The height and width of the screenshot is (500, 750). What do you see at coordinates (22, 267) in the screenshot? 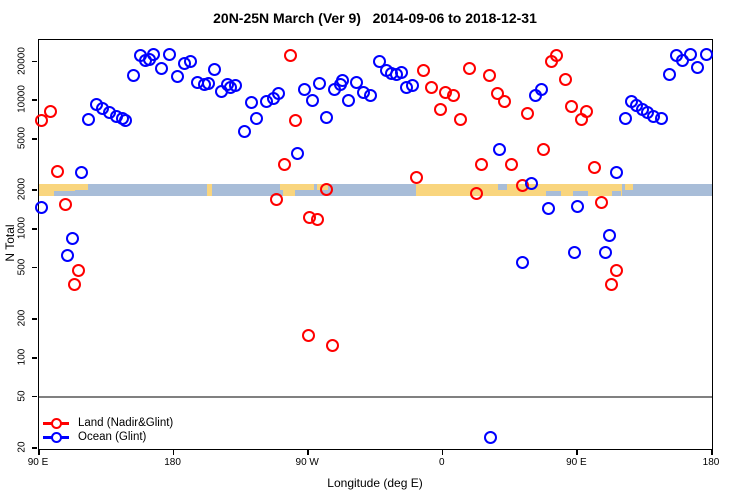
I see `y-tick-label: 500` at bounding box center [22, 267].